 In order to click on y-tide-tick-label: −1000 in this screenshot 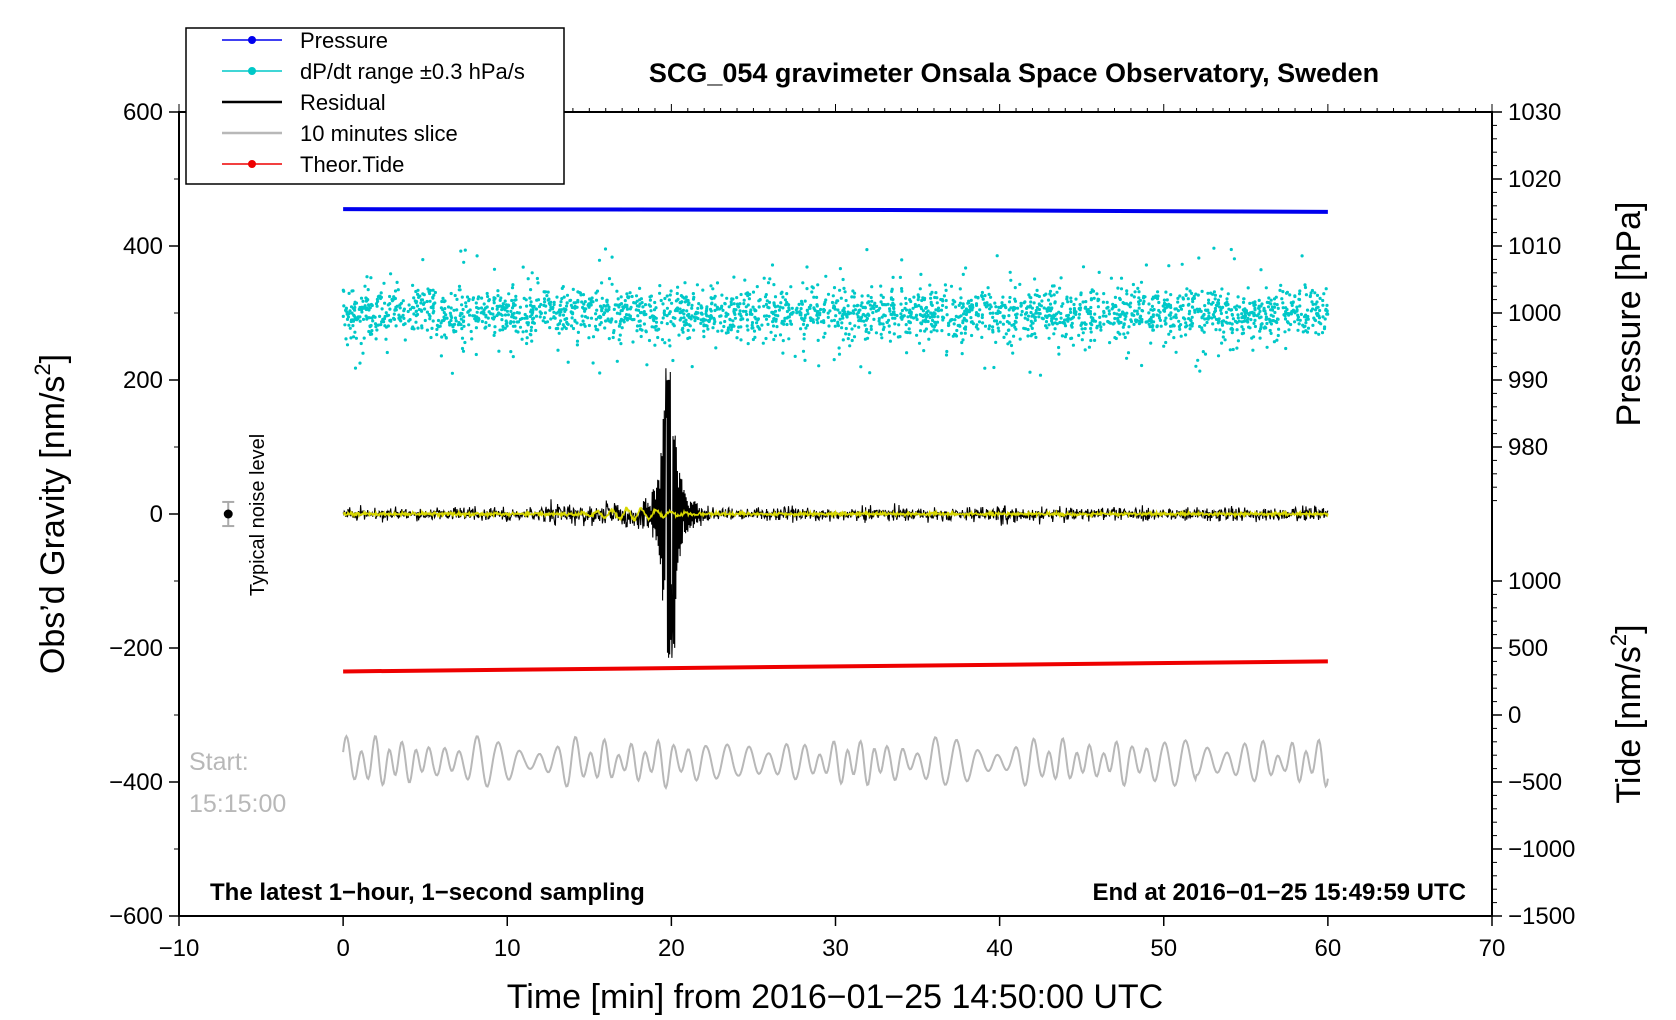, I will do `click(1541, 849)`.